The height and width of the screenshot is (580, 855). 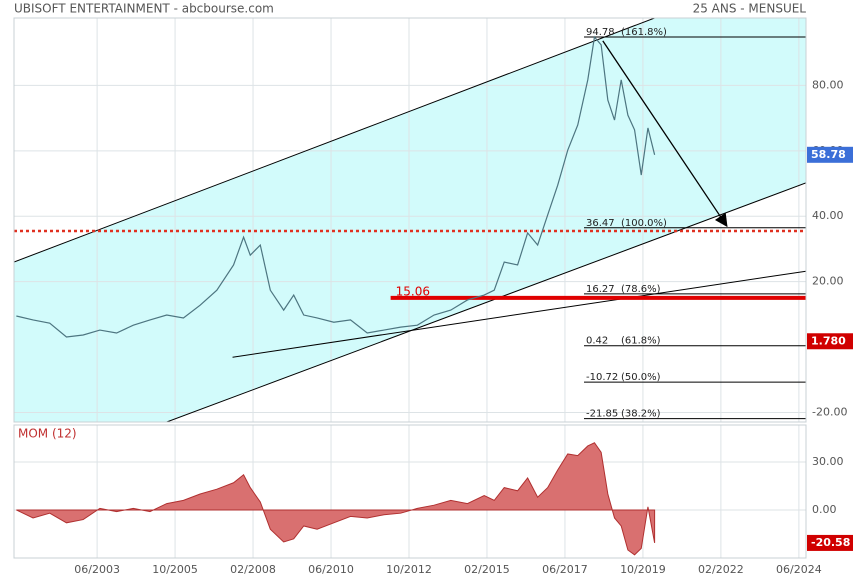 What do you see at coordinates (824, 509) in the screenshot?
I see `y-tick-label: 0.00` at bounding box center [824, 509].